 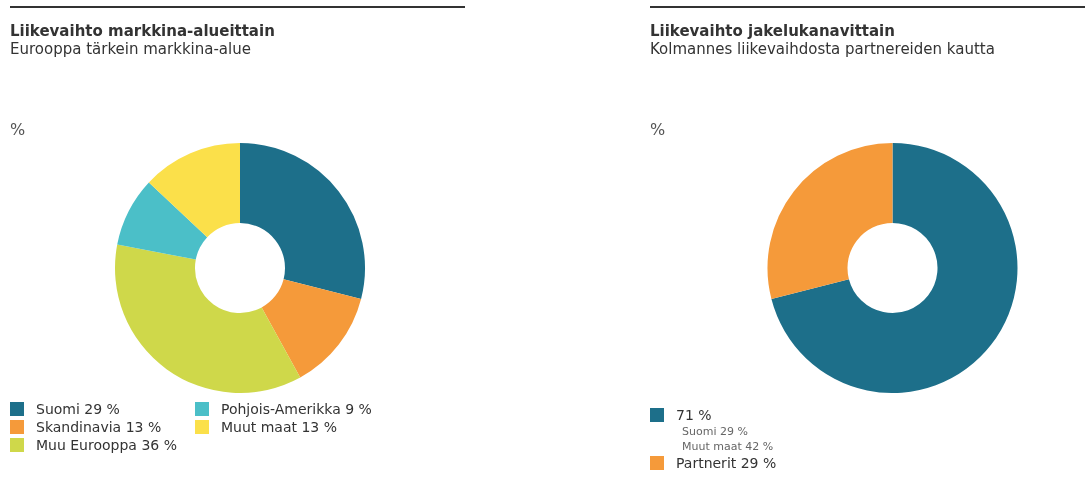 What do you see at coordinates (106, 445) in the screenshot?
I see `legend-label: Muu Eurooppa 36 %` at bounding box center [106, 445].